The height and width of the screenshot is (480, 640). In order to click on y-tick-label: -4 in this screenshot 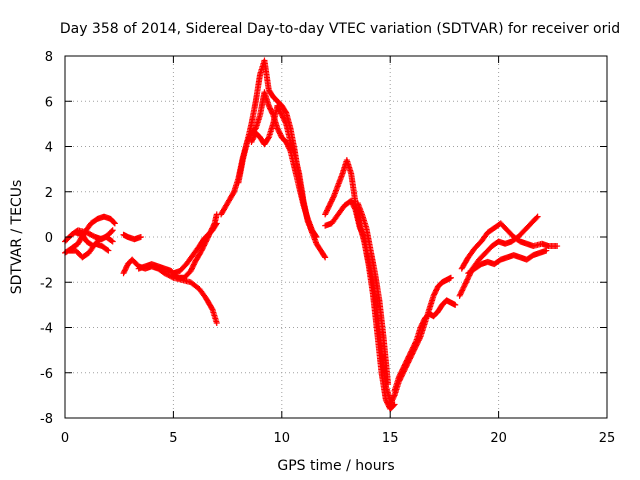, I will do `click(46, 329)`.